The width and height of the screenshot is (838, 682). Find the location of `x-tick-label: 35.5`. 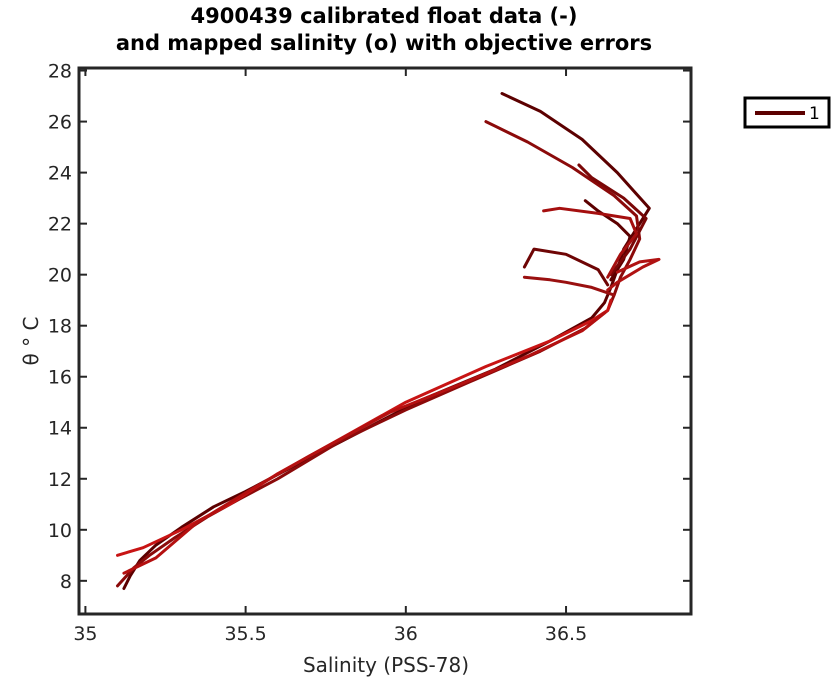

x-tick-label: 35.5 is located at coordinates (245, 634).